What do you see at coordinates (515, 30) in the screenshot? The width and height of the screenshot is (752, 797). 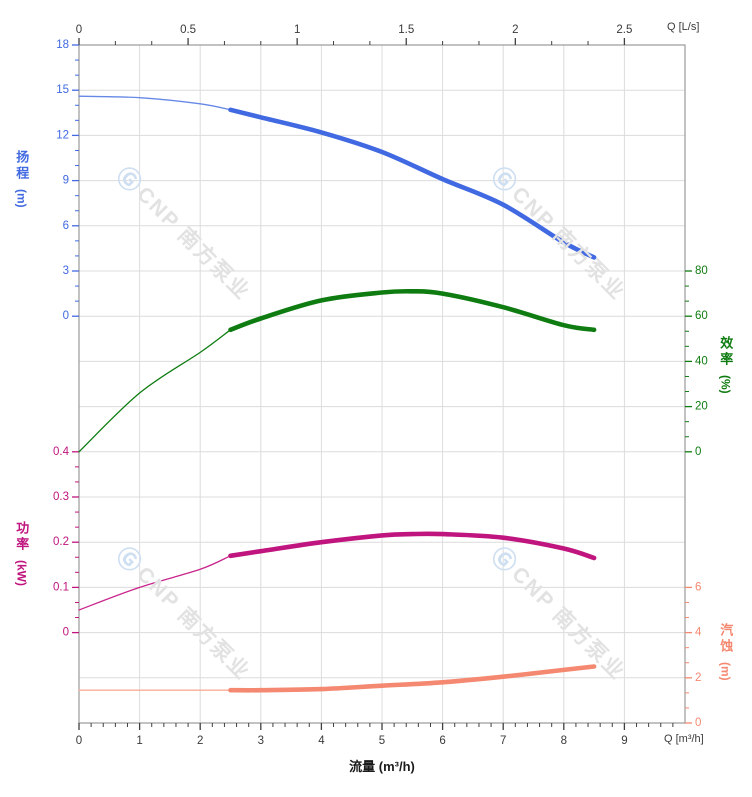 I see `top-axis-tick-label: 2` at bounding box center [515, 30].